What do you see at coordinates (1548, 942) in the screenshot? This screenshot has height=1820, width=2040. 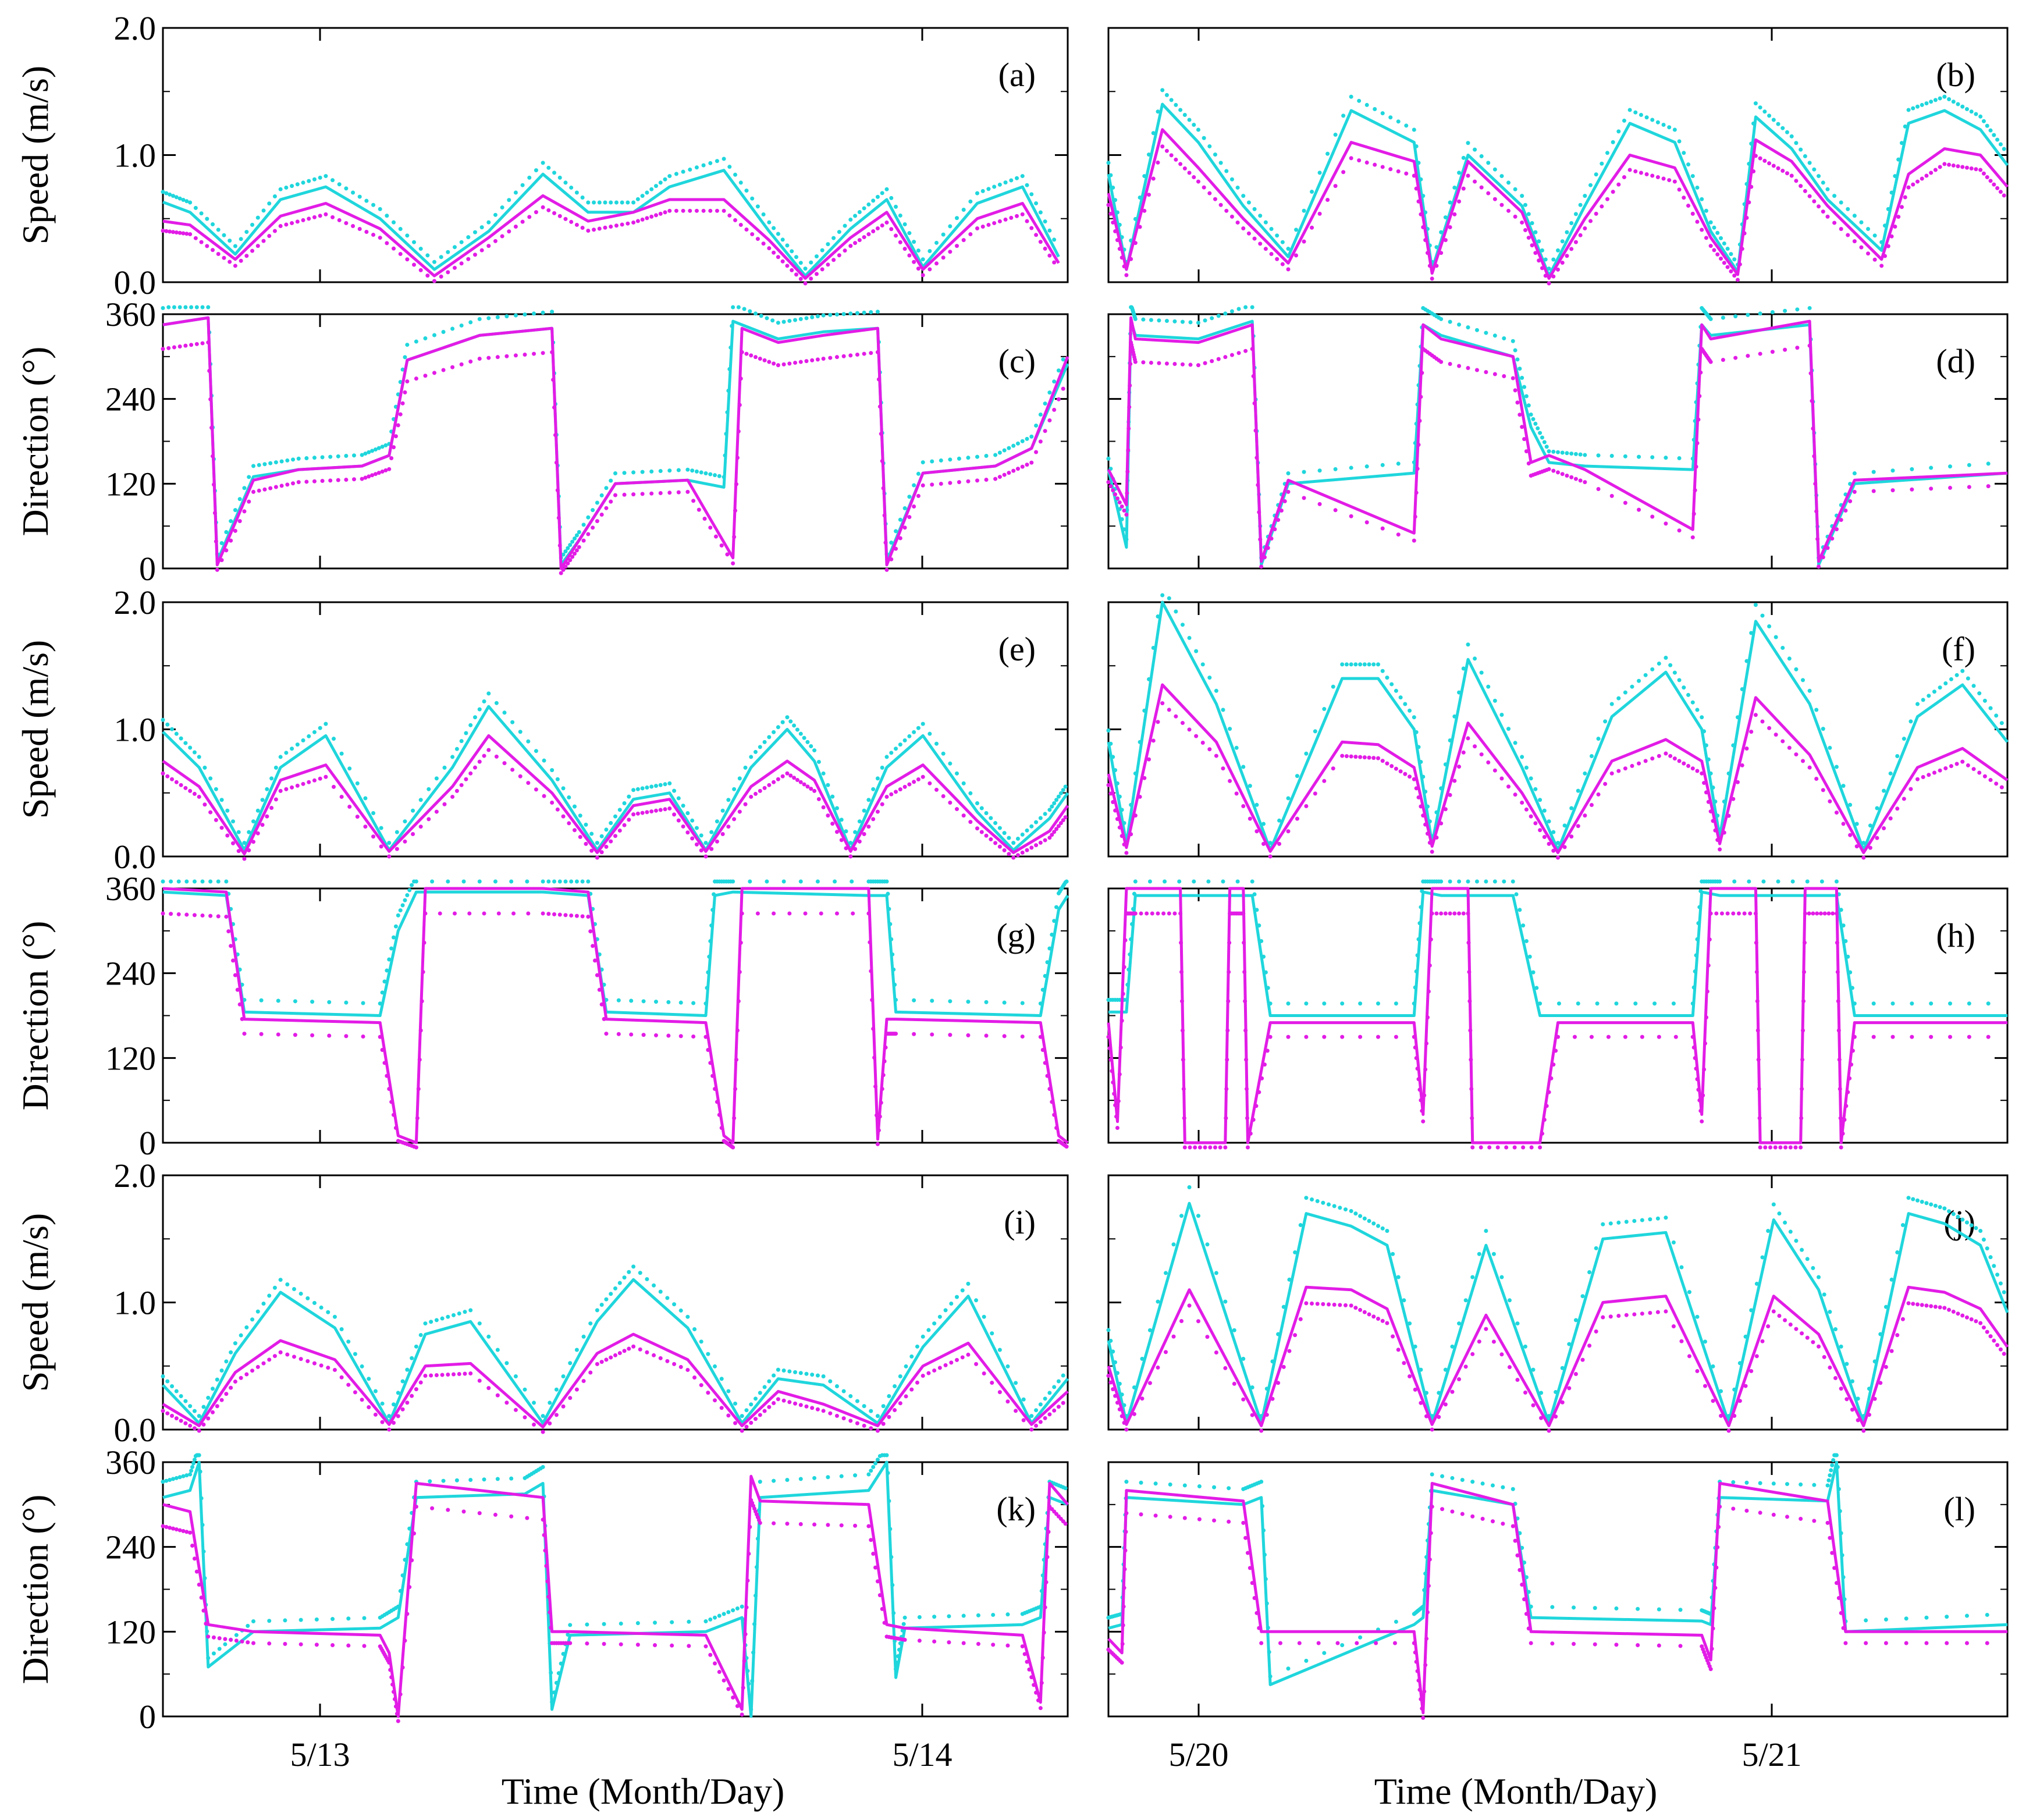 I see `series-cyan-dots` at bounding box center [1548, 942].